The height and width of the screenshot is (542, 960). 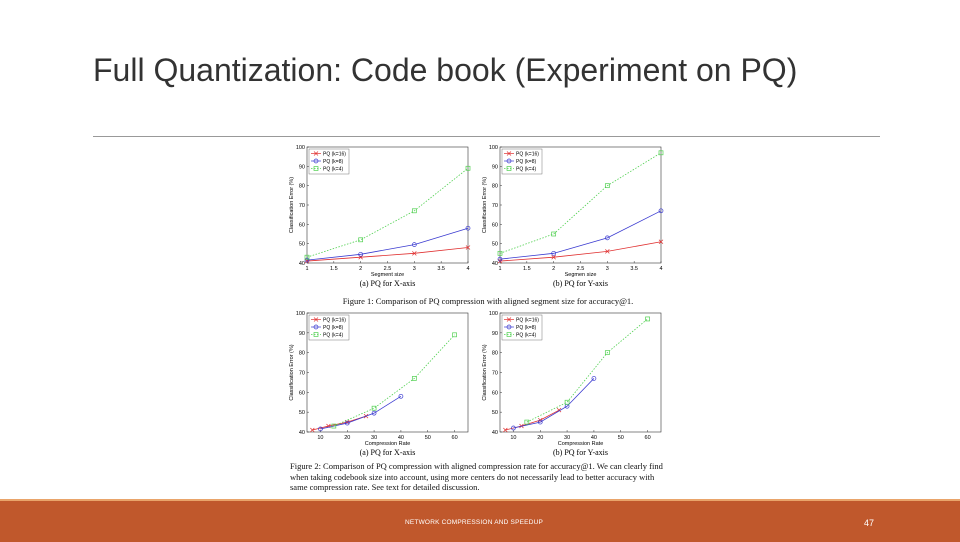 What do you see at coordinates (334, 269) in the screenshot?
I see `x-tick-label: 1.5` at bounding box center [334, 269].